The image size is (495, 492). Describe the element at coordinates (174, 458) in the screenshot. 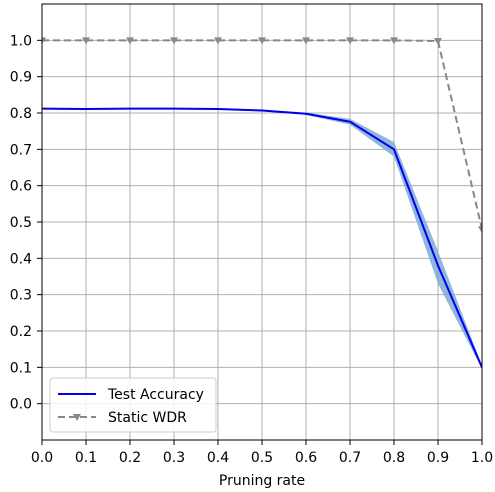

I see `x-tick-label: 0.3` at that location.